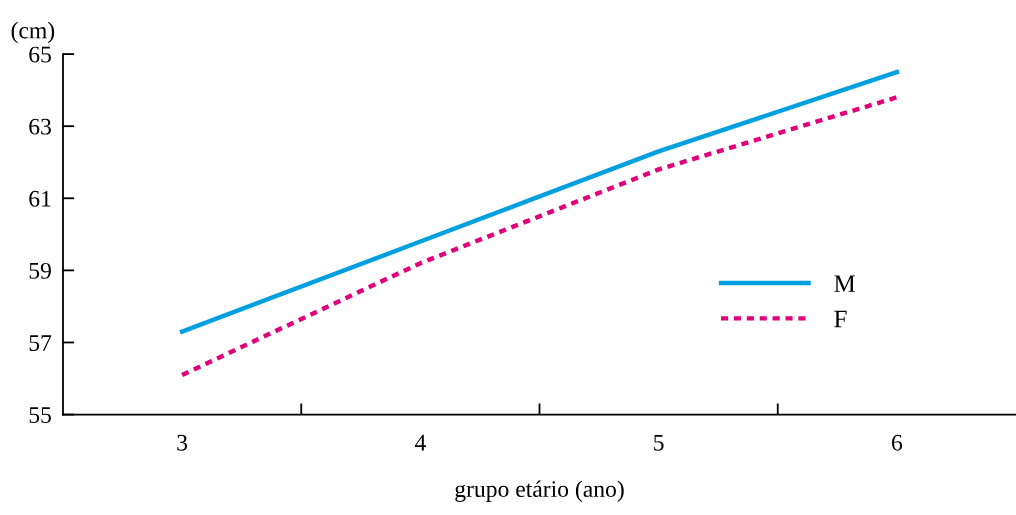  I want to click on x-tick-label: 5, so click(659, 442).